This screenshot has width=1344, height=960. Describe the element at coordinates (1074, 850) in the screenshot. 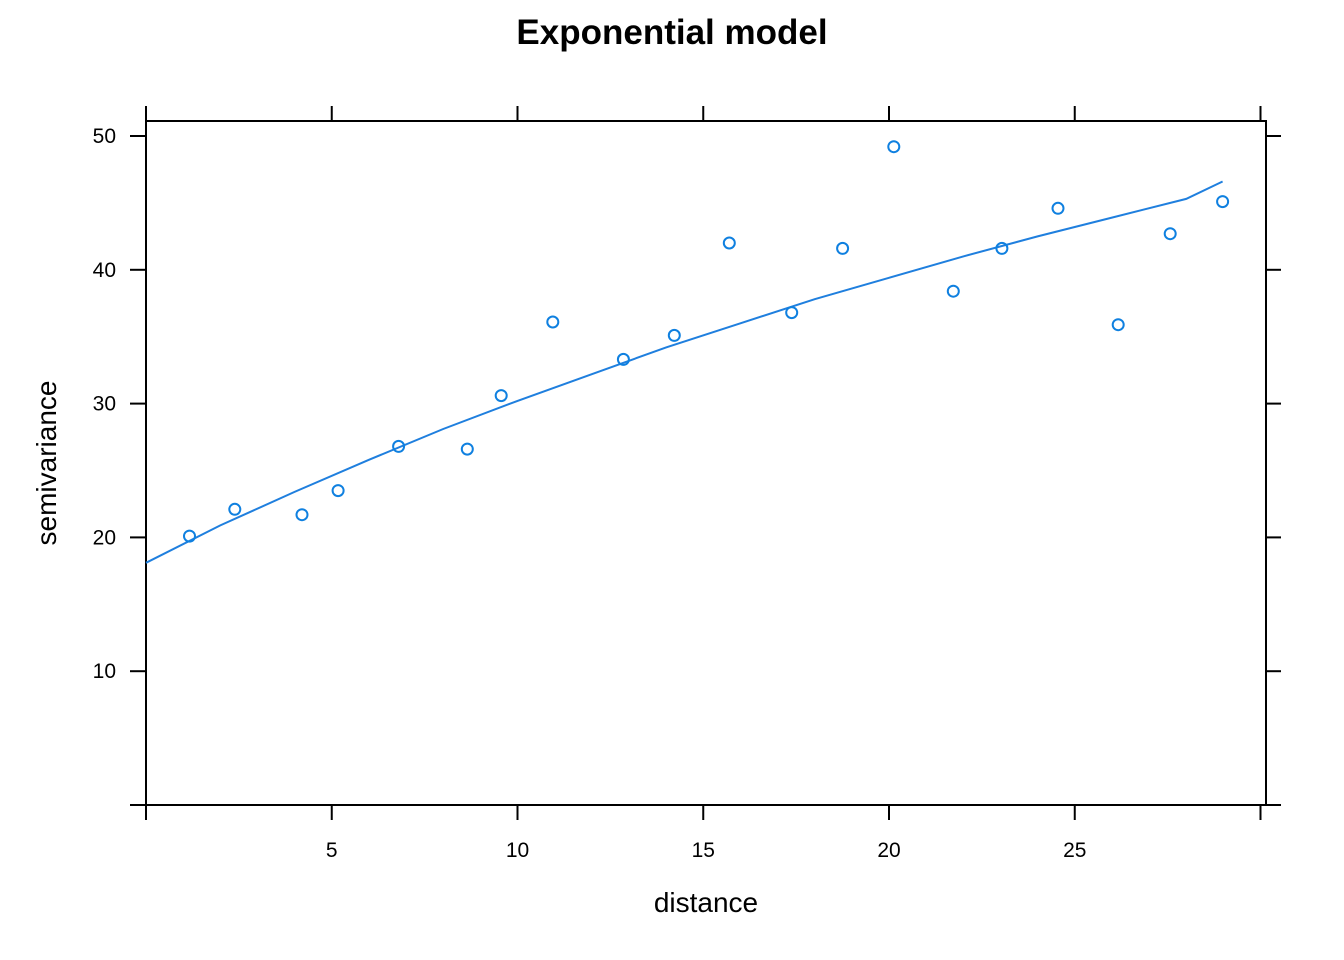

I see `x-tick-label: 25` at that location.